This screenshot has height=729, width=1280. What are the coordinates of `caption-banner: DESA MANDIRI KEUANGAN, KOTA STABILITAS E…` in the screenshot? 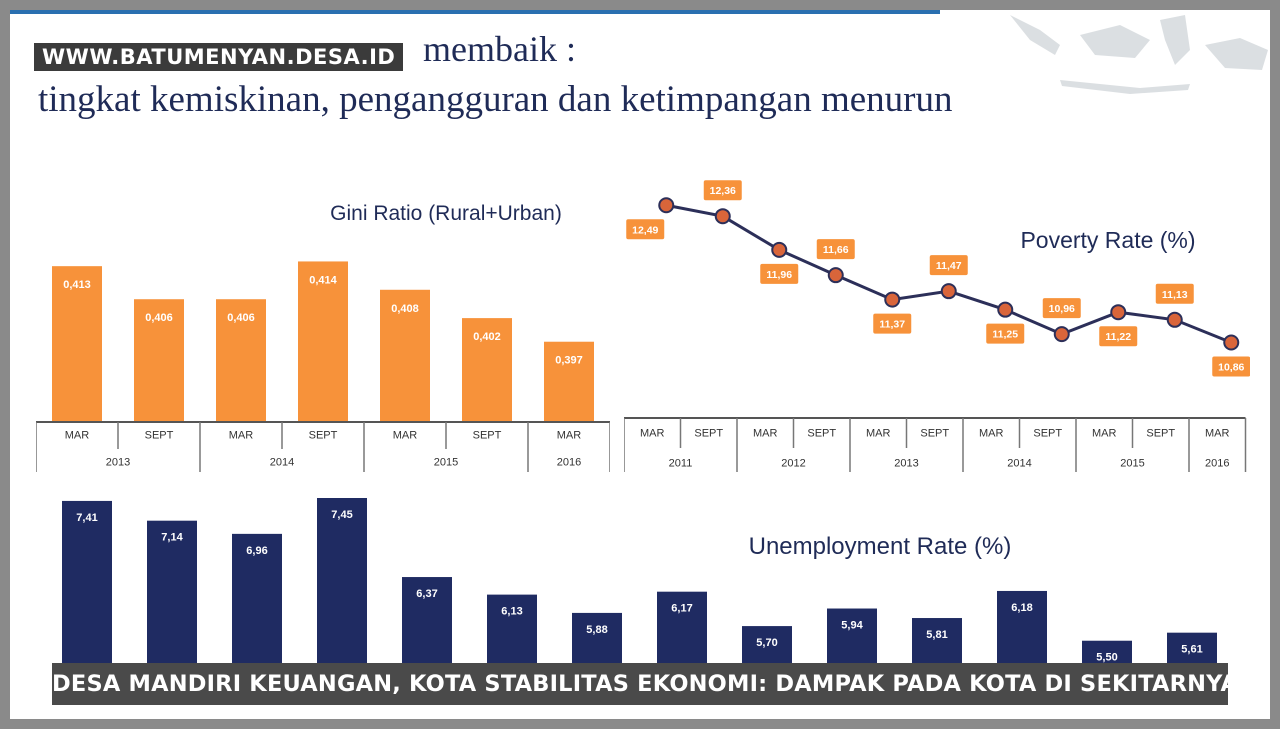 It's located at (645, 684).